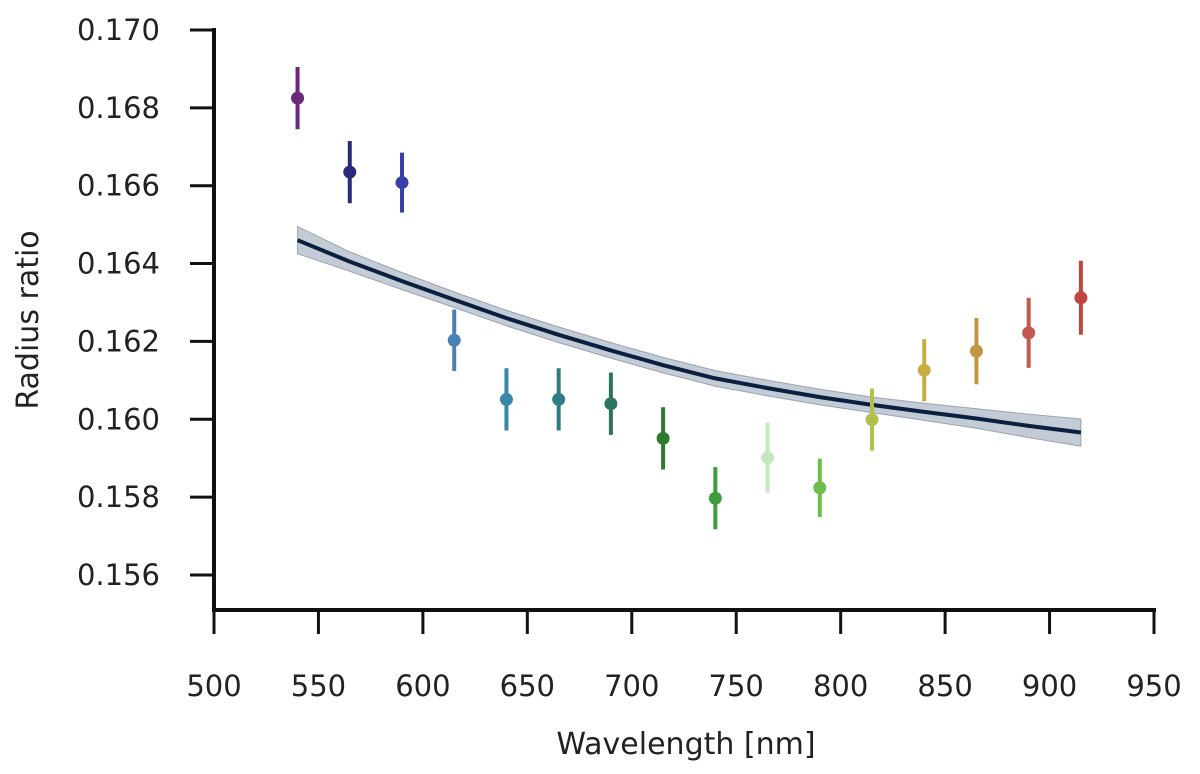  I want to click on y-axis-title: Radius ratio, so click(28, 319).